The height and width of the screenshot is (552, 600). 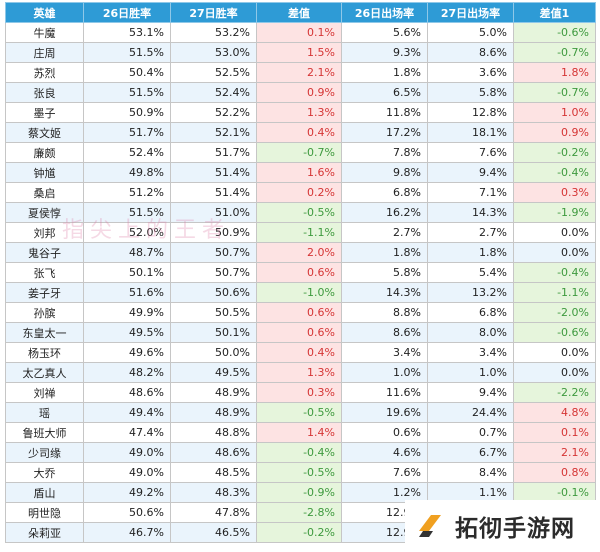 What do you see at coordinates (44, 12) in the screenshot?
I see `column-header: 英雄` at bounding box center [44, 12].